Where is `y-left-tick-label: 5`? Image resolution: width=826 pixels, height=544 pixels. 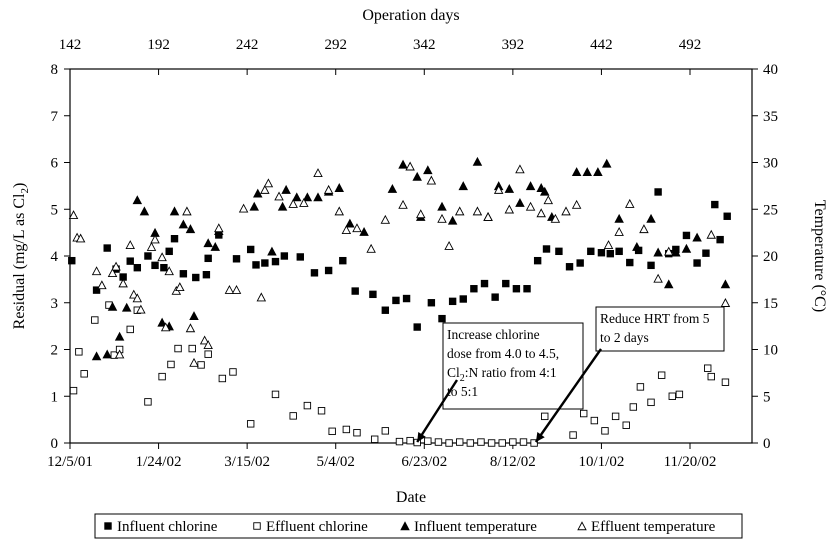 y-left-tick-label: 5 is located at coordinates (55, 210).